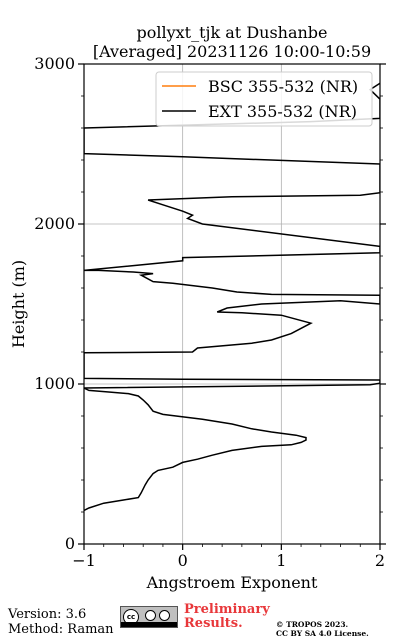 The width and height of the screenshot is (400, 640). I want to click on x-tick-label: 0, so click(183, 560).